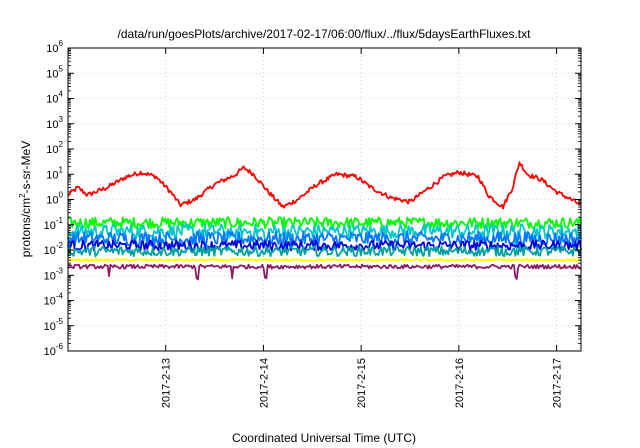 The height and width of the screenshot is (448, 640). Describe the element at coordinates (54, 224) in the screenshot. I see `y-tick-label: 10⁻¹` at that location.